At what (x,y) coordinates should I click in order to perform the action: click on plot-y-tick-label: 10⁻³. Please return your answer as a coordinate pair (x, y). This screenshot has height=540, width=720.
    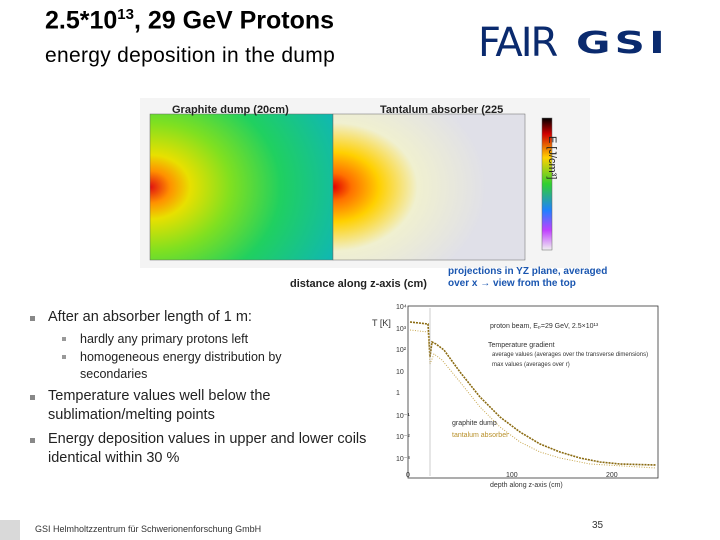
    Looking at the image, I should click on (403, 459).